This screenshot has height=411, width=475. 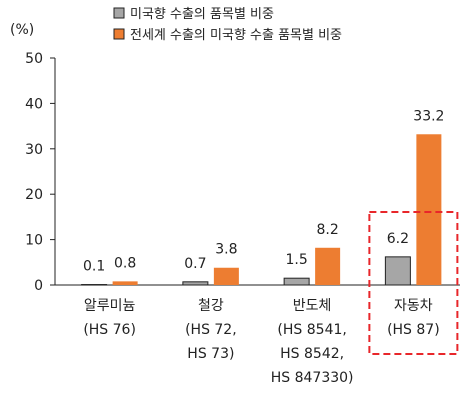 What do you see at coordinates (398, 239) in the screenshot?
I see `data-label: 6.2` at bounding box center [398, 239].